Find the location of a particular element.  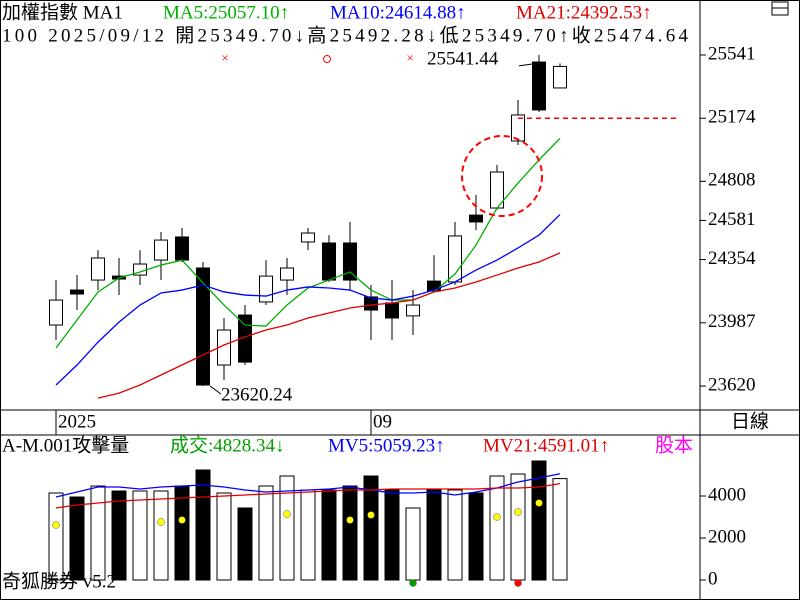

high-pointer is located at coordinates (526, 65).